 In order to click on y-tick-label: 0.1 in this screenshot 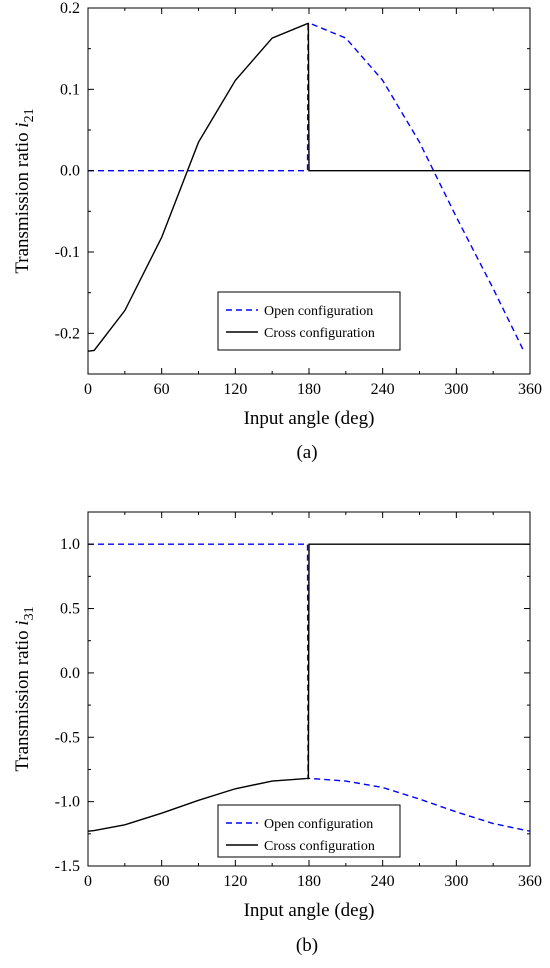, I will do `click(70, 89)`.